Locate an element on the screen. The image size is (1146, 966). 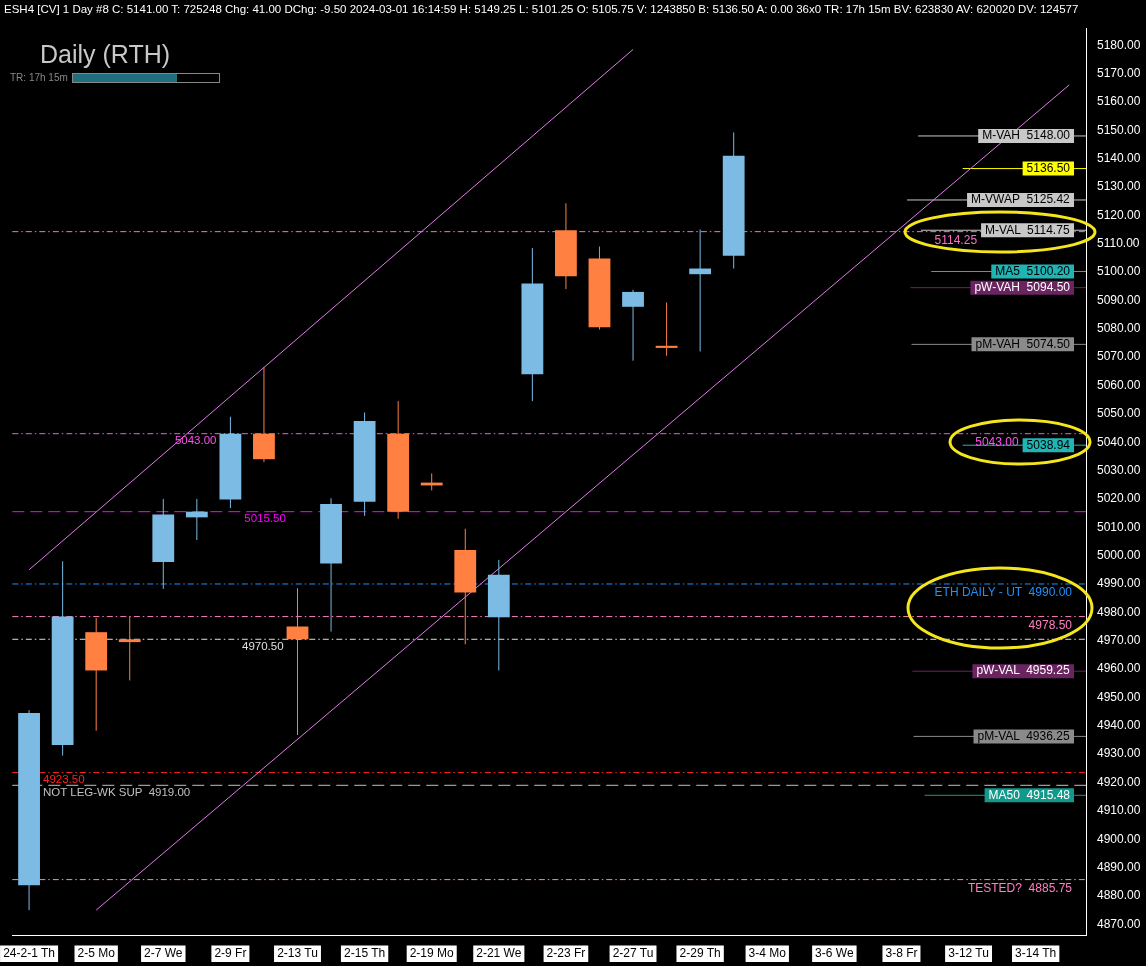
x-tick-label: 2-19 Mo is located at coordinates (432, 953).